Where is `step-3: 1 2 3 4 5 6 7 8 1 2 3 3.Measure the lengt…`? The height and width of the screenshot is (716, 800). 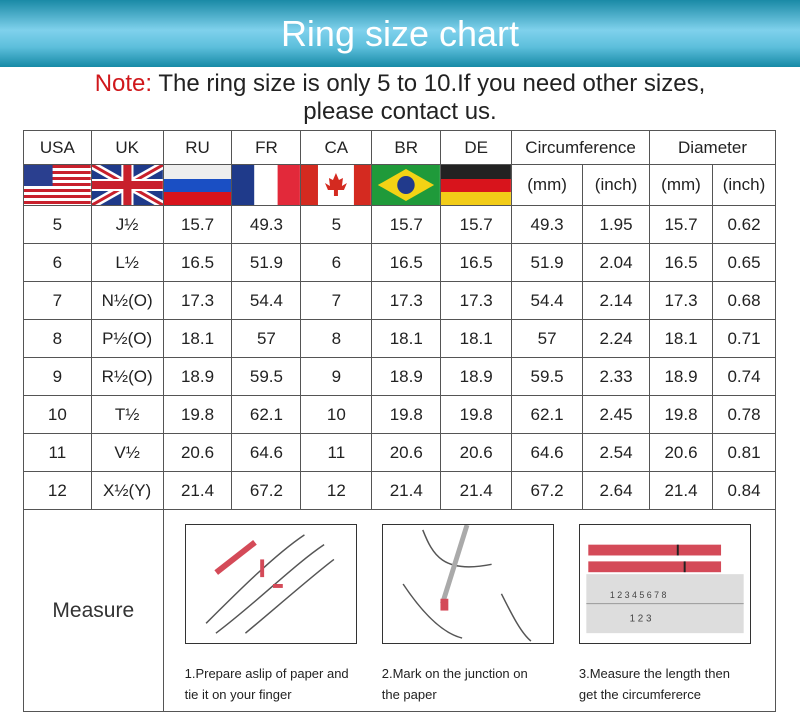 step-3: 1 2 3 4 5 6 7 8 1 2 3 3.Measure the lengt… is located at coordinates (666, 614).